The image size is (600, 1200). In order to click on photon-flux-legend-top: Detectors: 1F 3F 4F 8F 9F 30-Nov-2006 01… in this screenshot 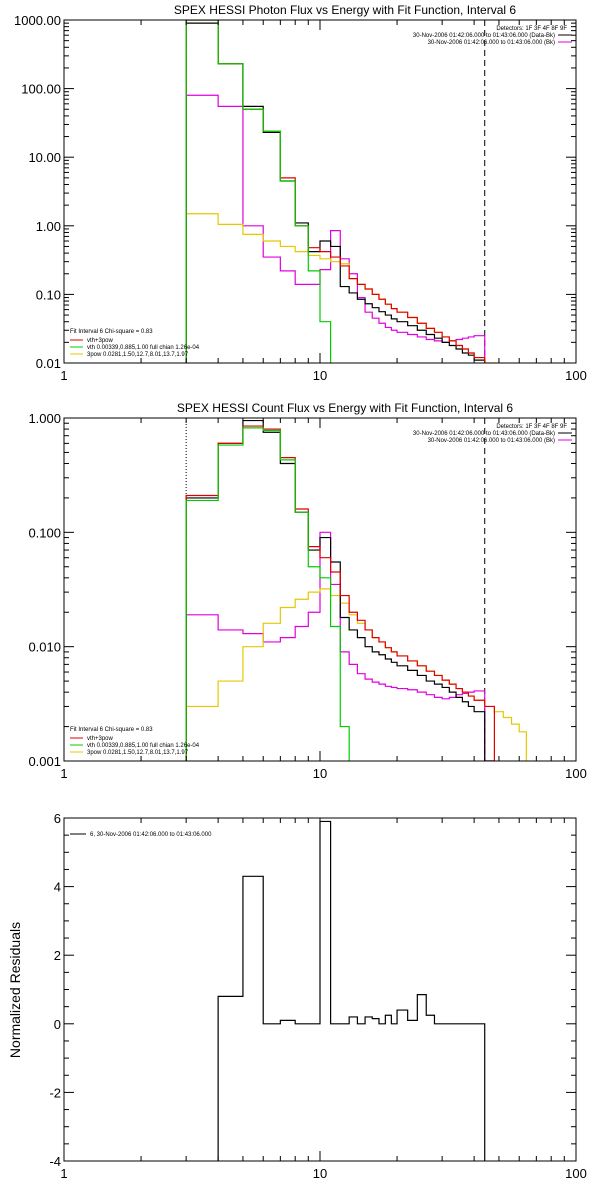, I will do `click(492, 36)`.